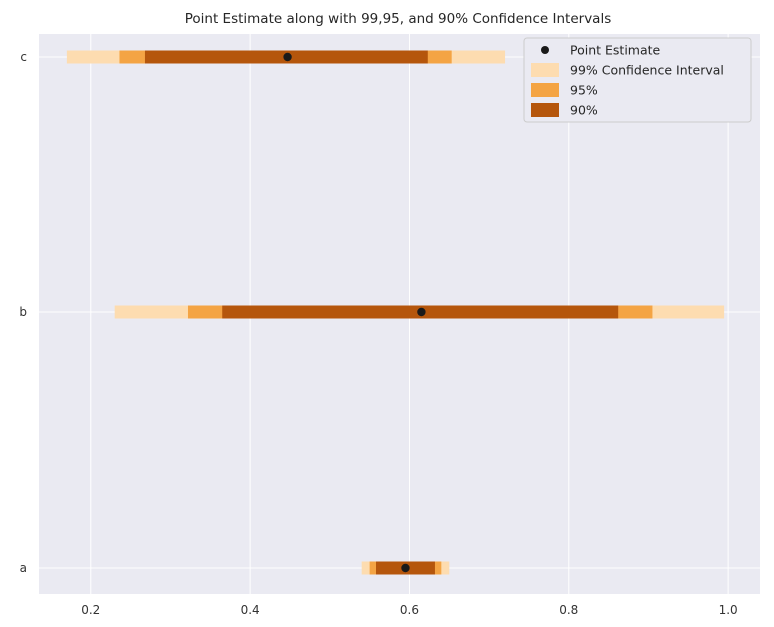 This screenshot has height=627, width=774. What do you see at coordinates (728, 610) in the screenshot?
I see `x-tick-label: 1.0` at bounding box center [728, 610].